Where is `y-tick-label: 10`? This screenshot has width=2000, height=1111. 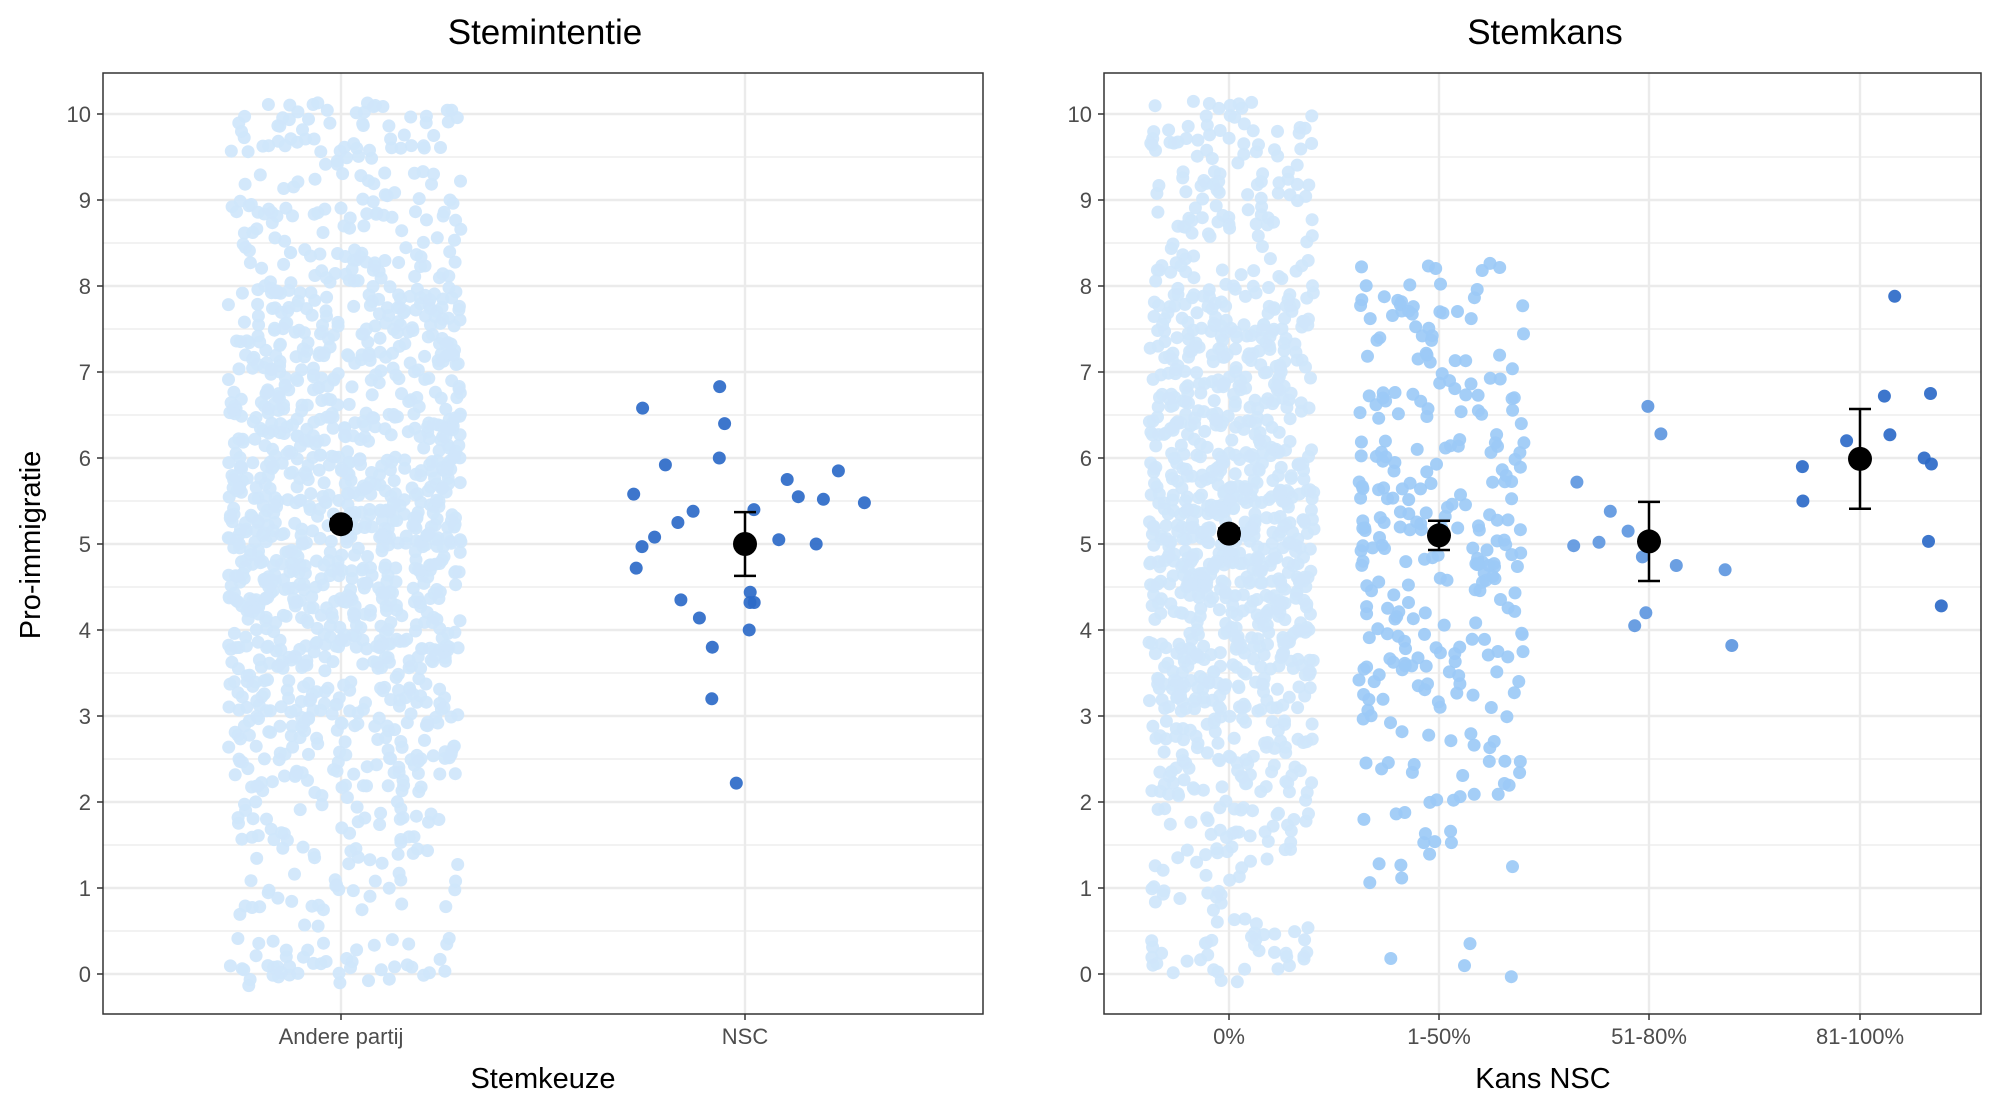
y-tick-label: 10 is located at coordinates (1080, 114).